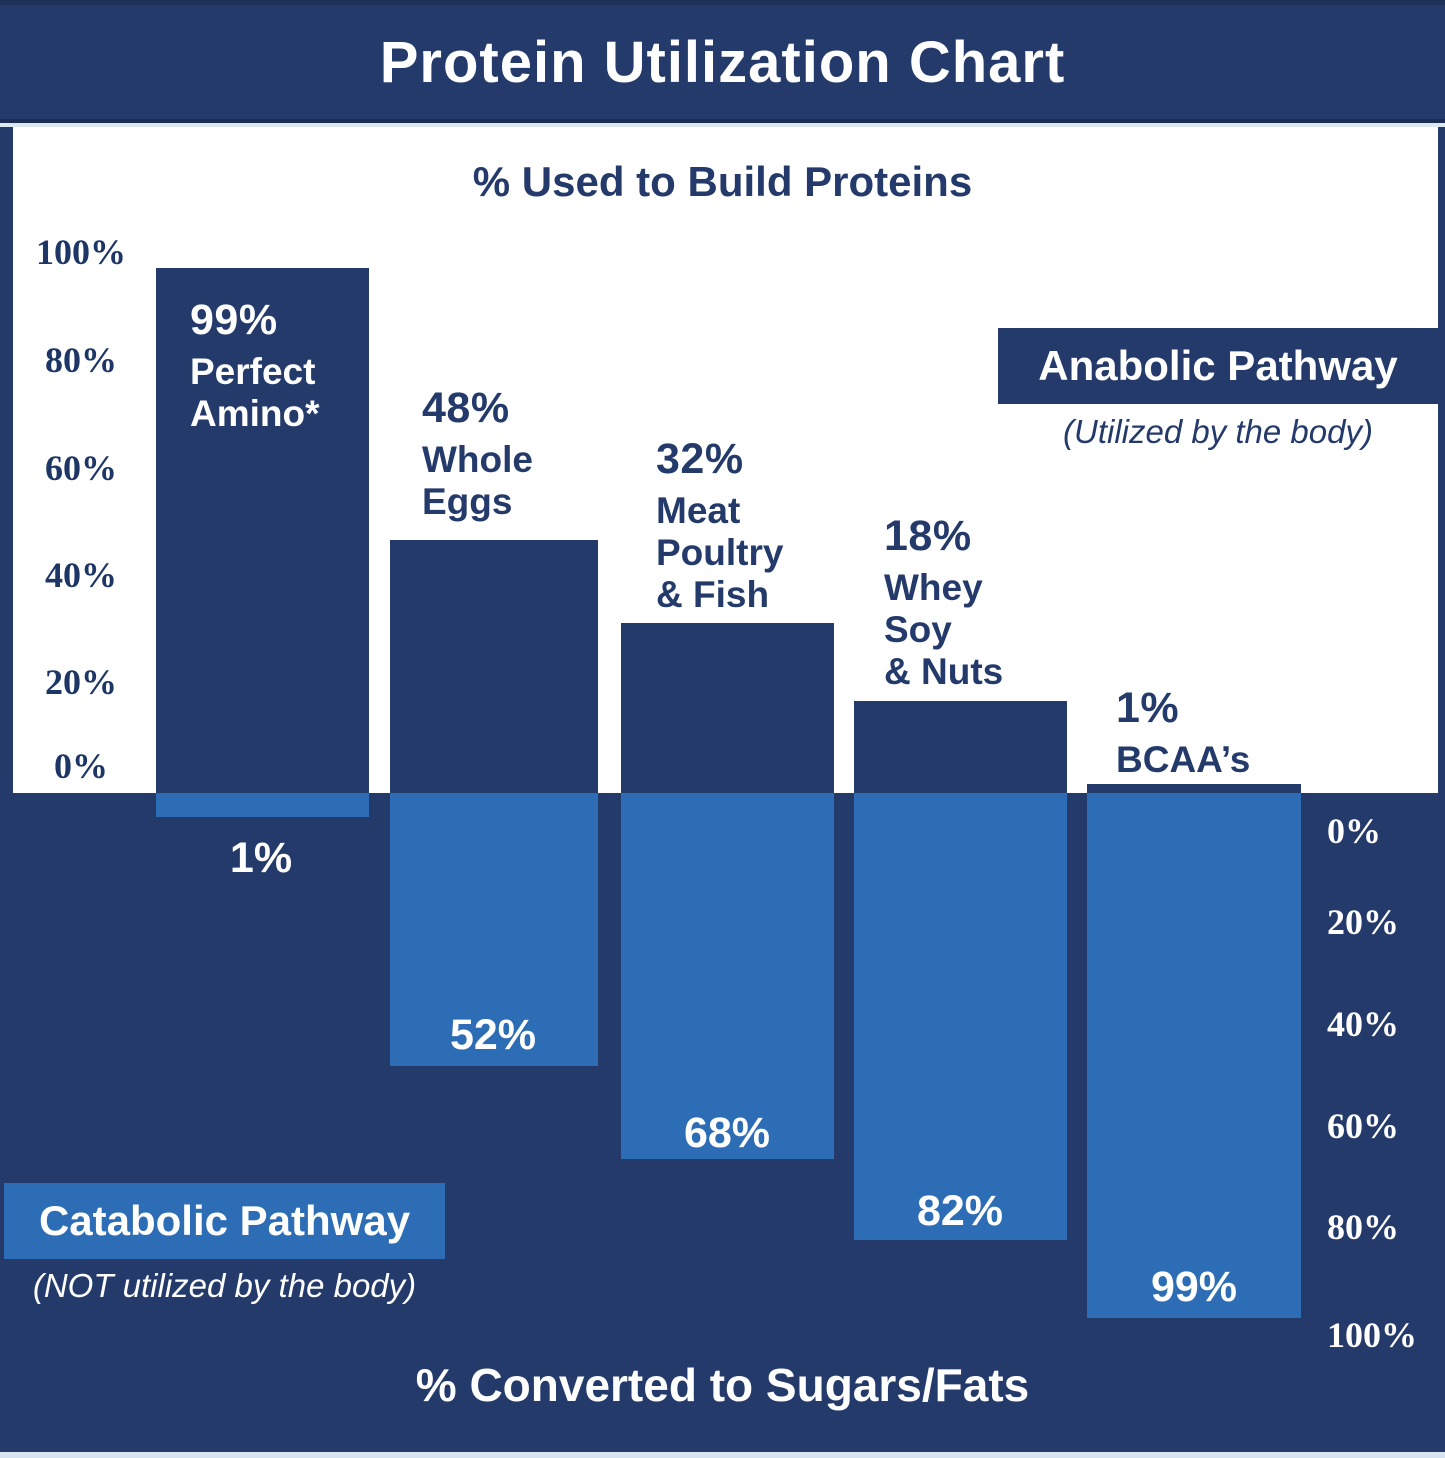 The height and width of the screenshot is (1458, 1445). What do you see at coordinates (494, 929) in the screenshot?
I see `catabolic-bar-whole-eggs` at bounding box center [494, 929].